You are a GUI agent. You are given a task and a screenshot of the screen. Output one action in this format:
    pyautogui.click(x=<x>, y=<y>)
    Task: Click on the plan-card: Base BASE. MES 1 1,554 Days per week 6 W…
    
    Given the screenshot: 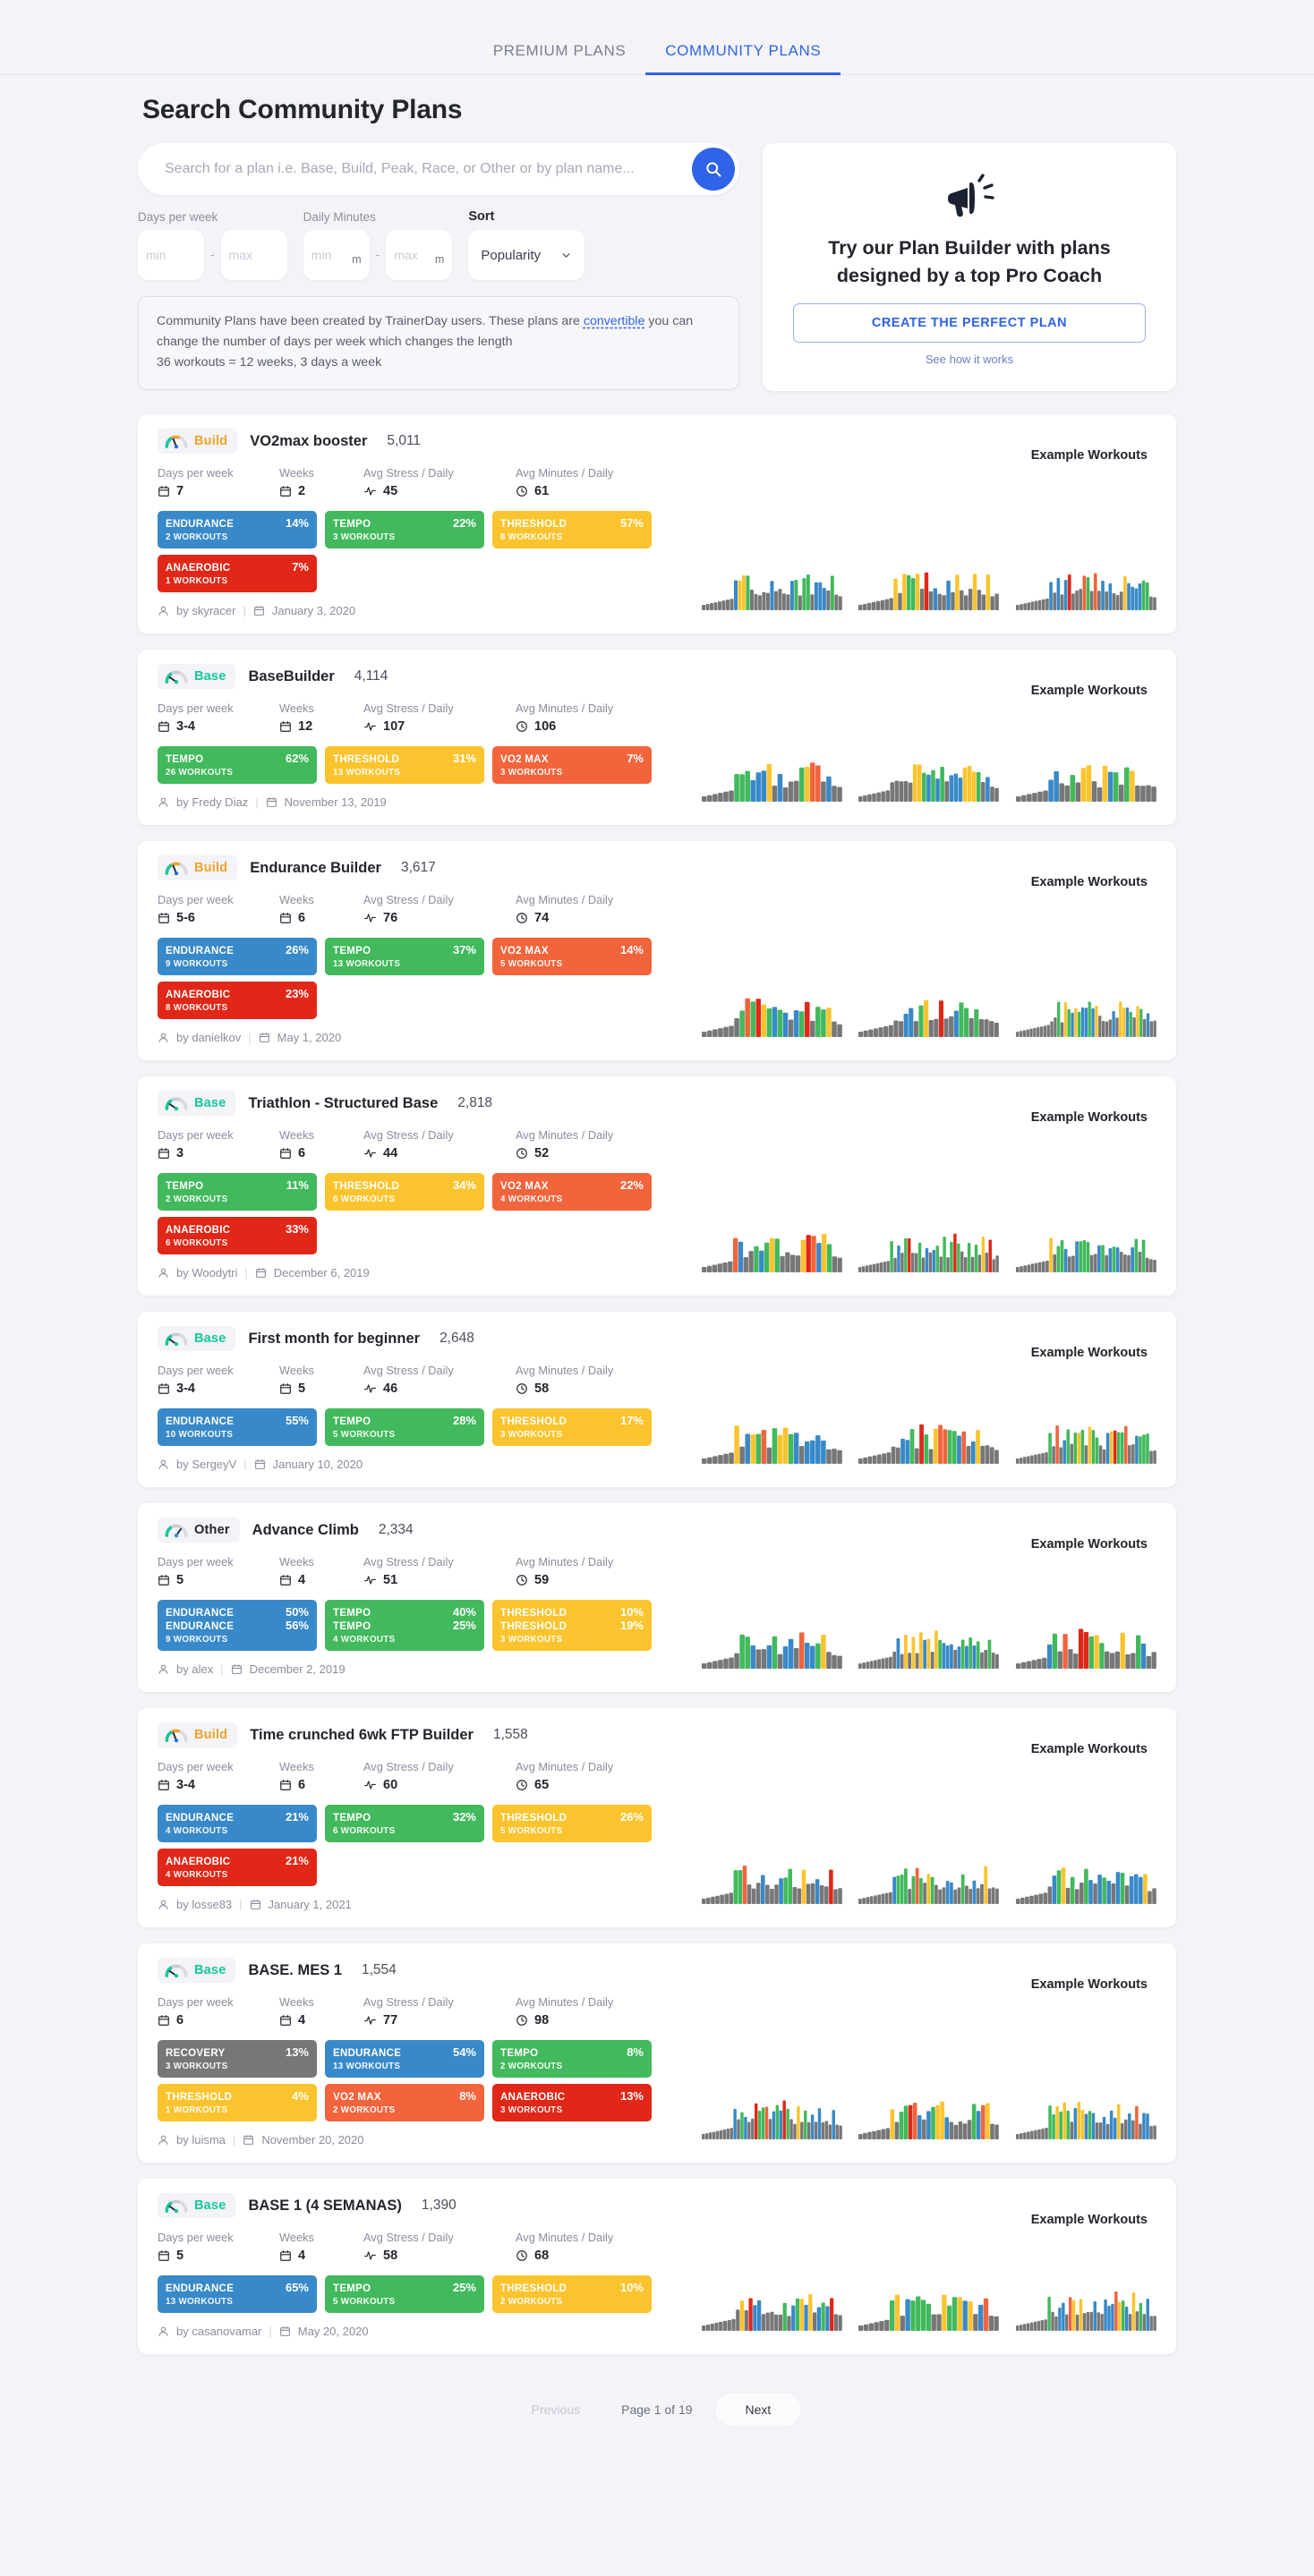 What is the action you would take?
    pyautogui.click(x=657, y=2053)
    